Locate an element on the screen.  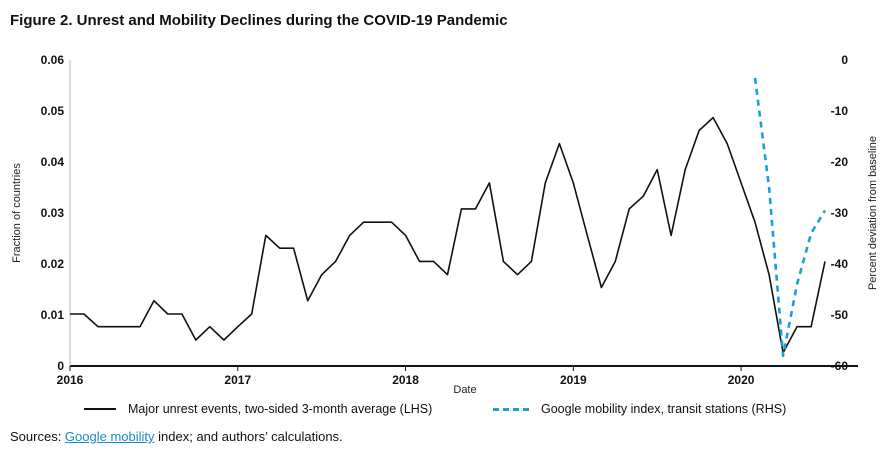
legend-swatch-solid is located at coordinates (100, 409).